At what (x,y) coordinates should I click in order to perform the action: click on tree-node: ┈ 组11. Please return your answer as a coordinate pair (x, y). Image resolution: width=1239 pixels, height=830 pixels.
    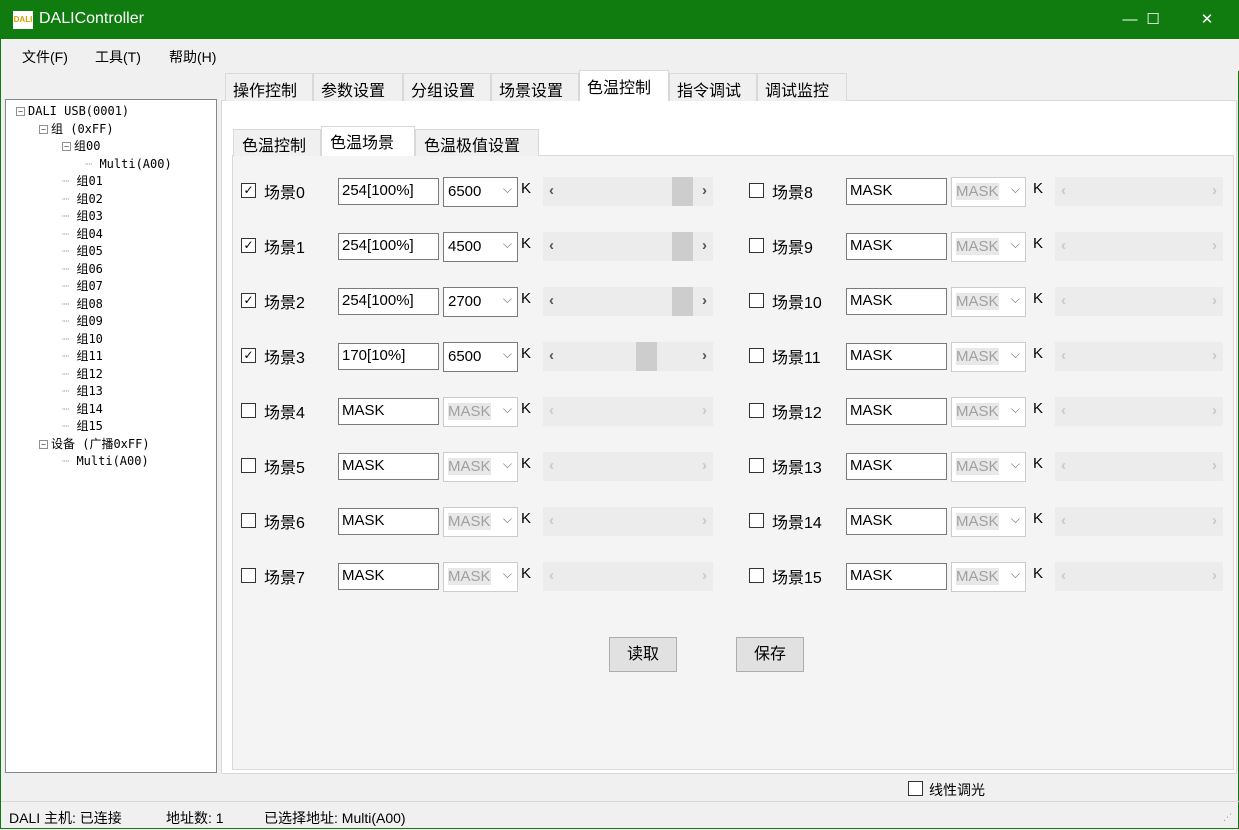
    Looking at the image, I should click on (82, 356).